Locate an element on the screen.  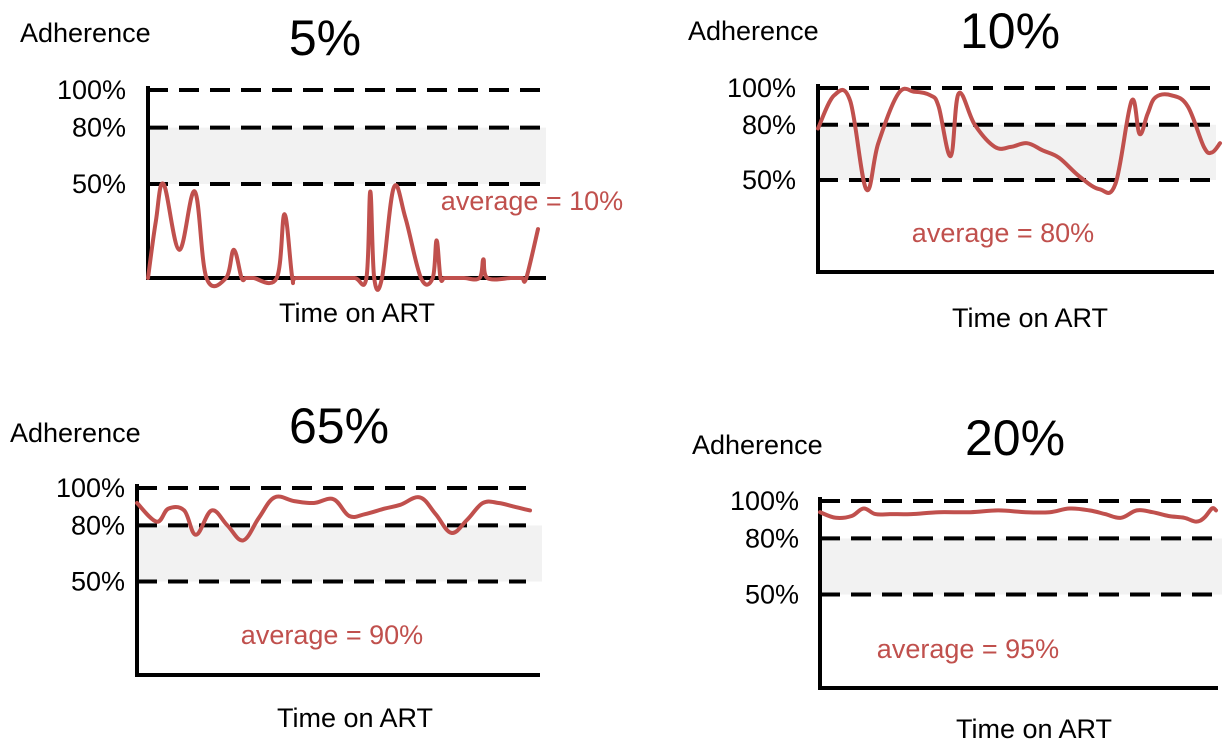
average-annotation: average = 95% is located at coordinates (968, 649).